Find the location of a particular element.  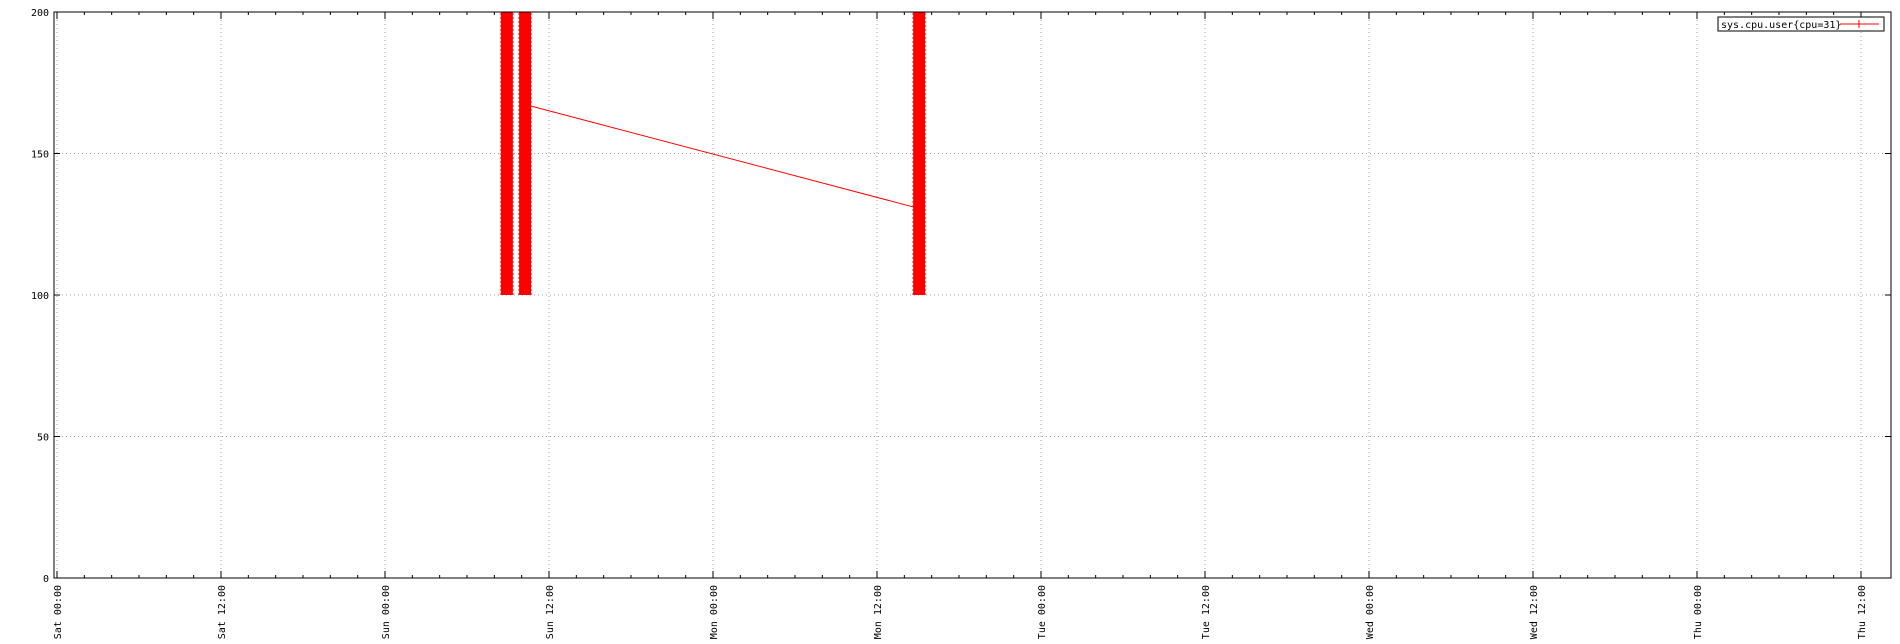

x-tick-label: Sun 00:00 is located at coordinates (386, 612).